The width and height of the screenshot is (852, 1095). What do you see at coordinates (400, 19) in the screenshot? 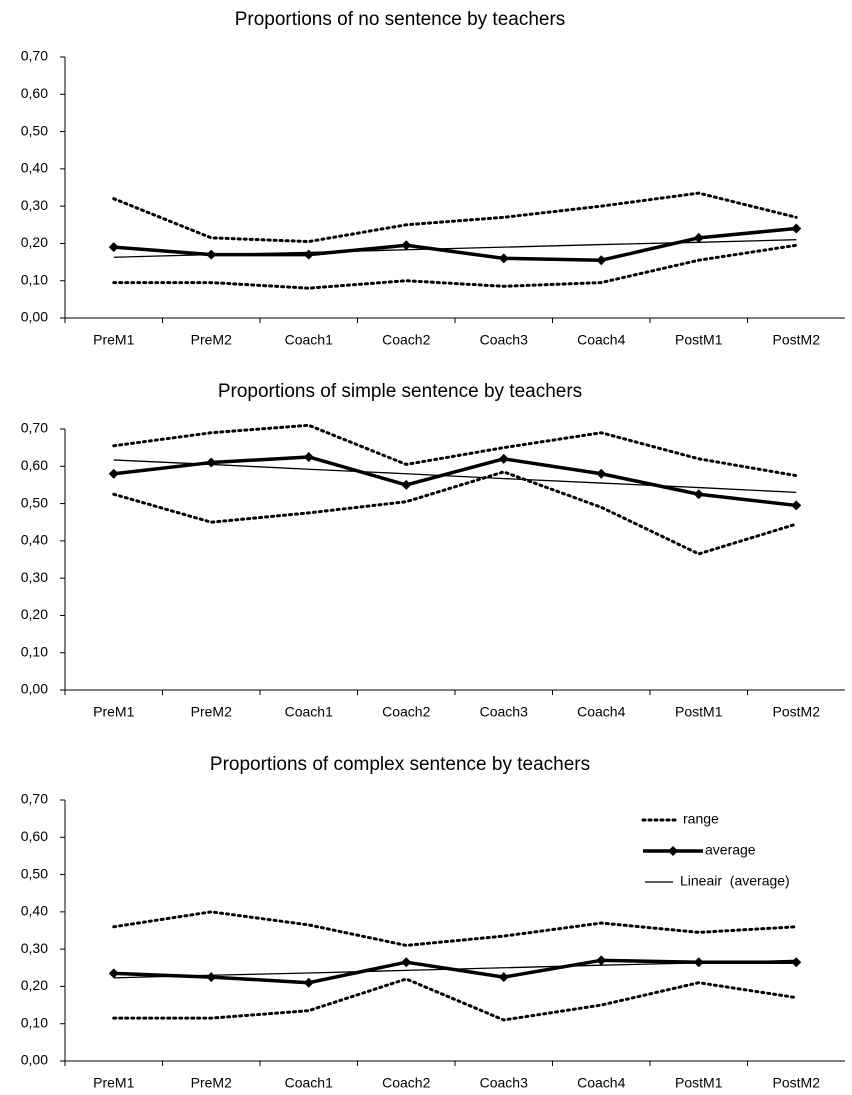
I see `chart-title: Proportions of no sentence by teachers` at bounding box center [400, 19].